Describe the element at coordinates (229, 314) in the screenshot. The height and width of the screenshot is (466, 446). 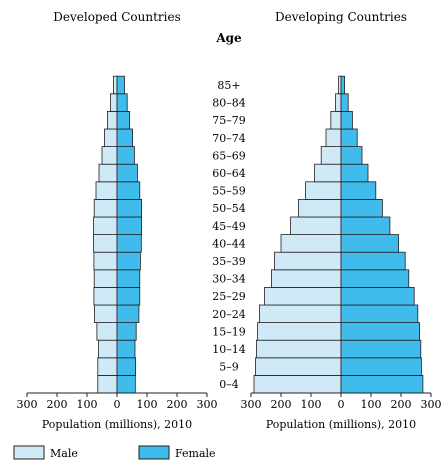
I see `age-group-label: 20–24` at that location.